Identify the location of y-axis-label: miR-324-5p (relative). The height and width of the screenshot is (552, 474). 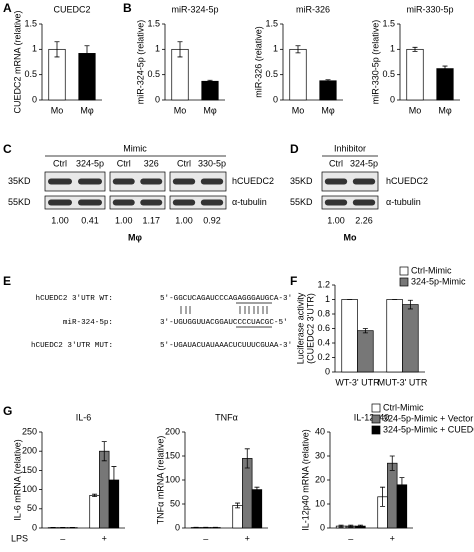
(140, 62).